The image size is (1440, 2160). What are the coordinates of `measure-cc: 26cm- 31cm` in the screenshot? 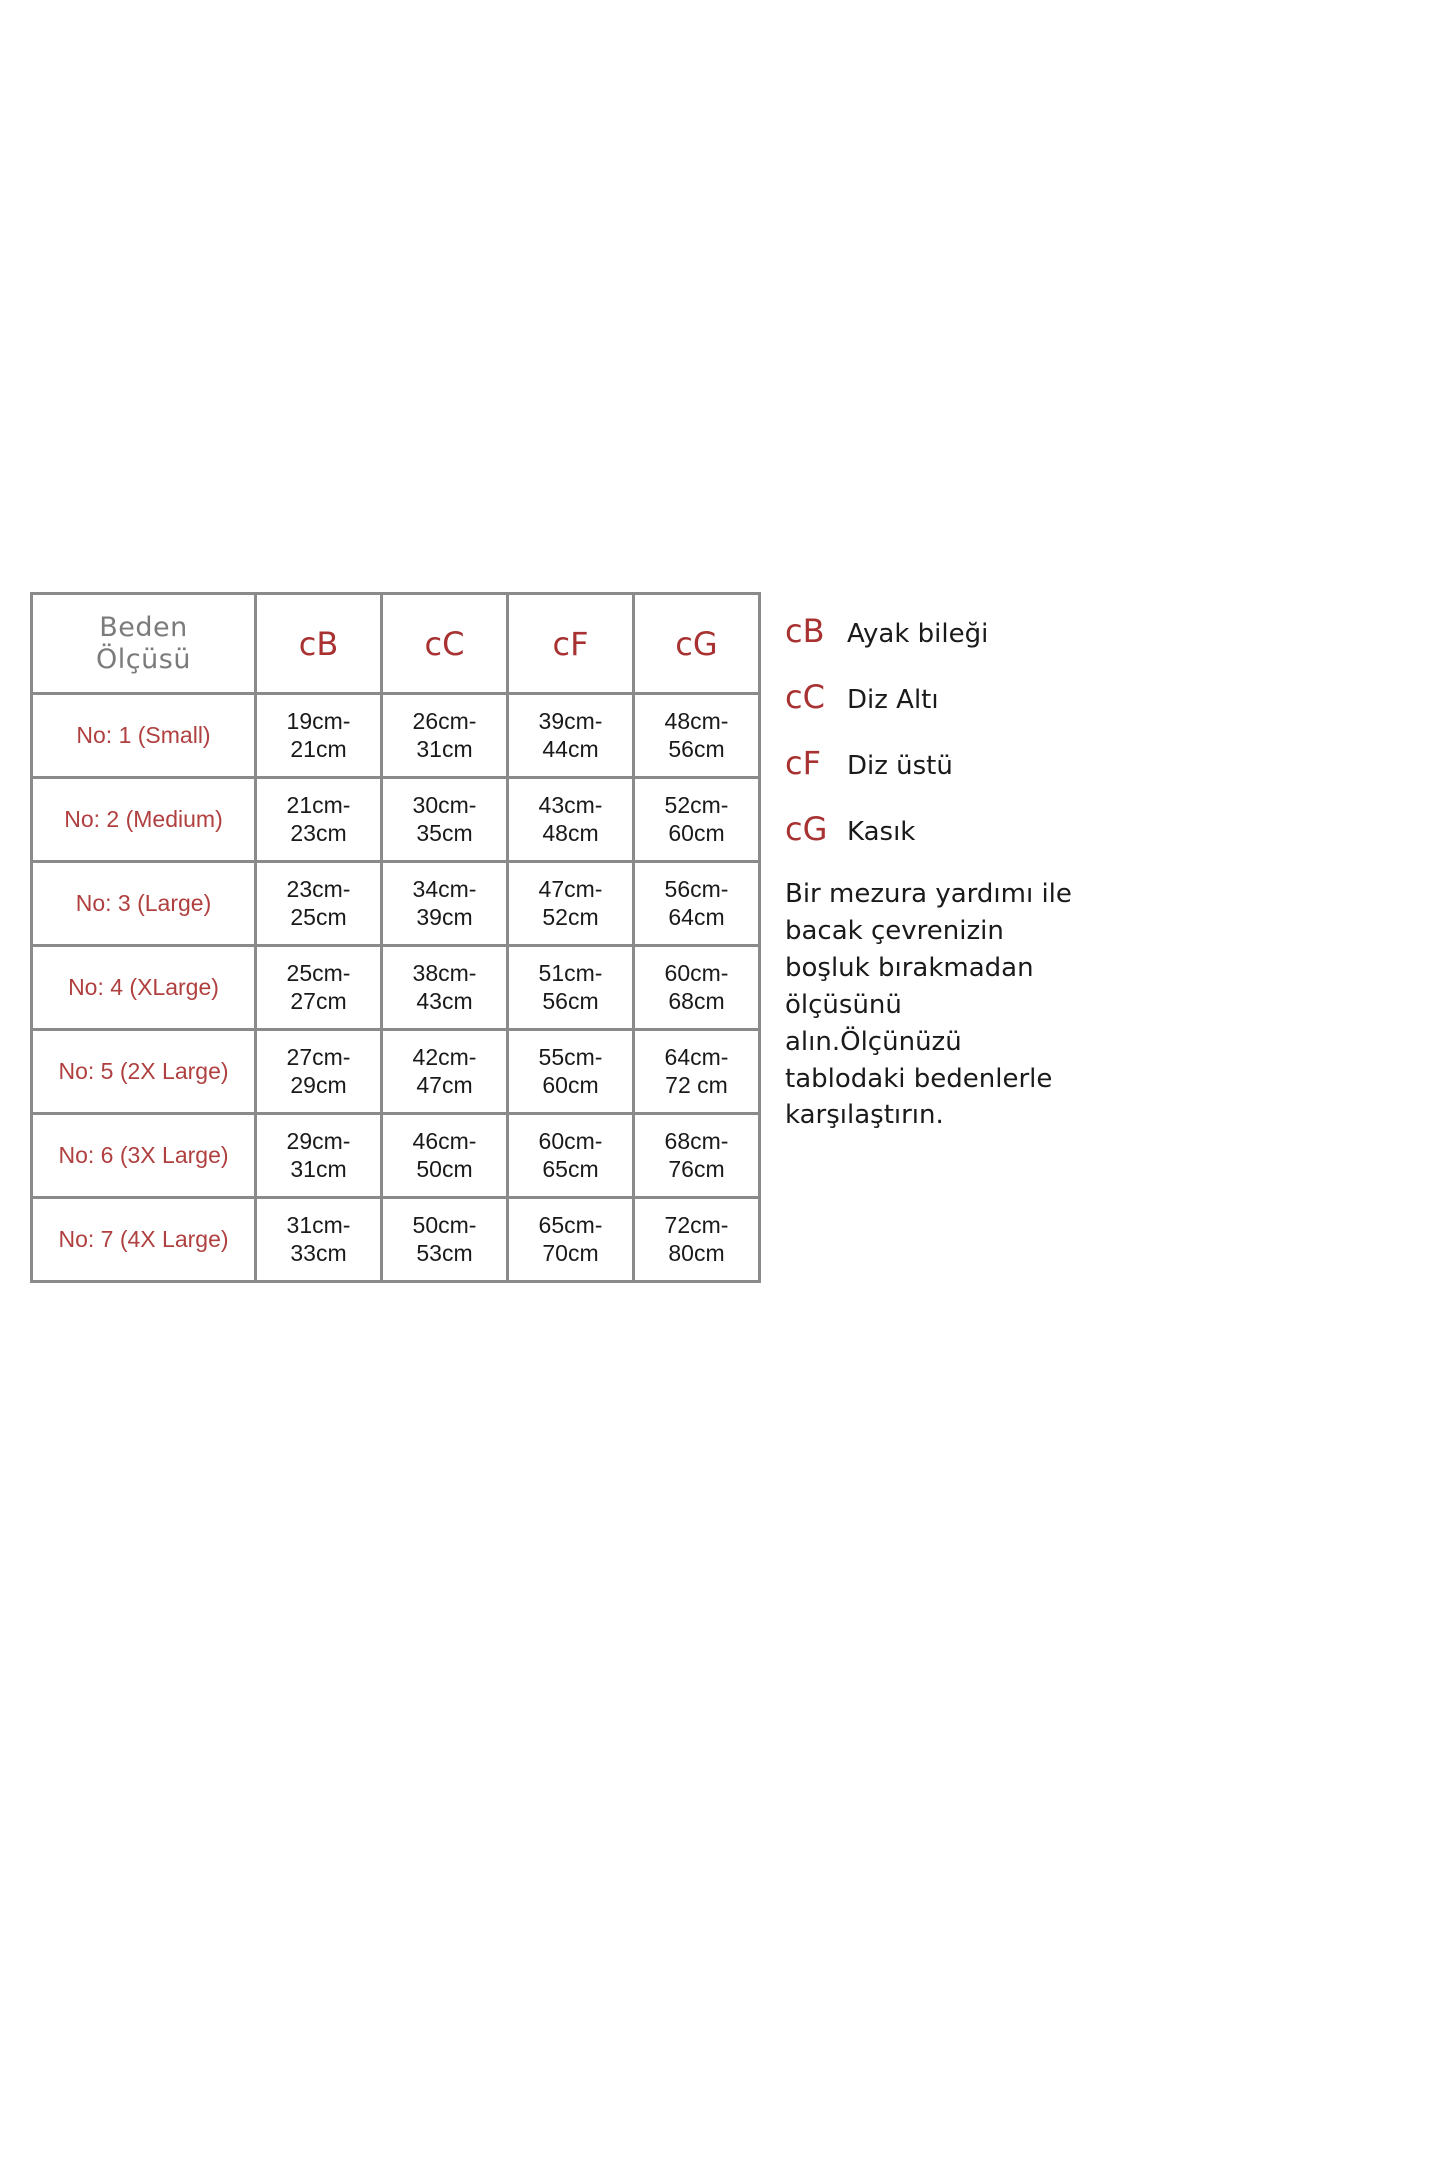 It's located at (444, 734).